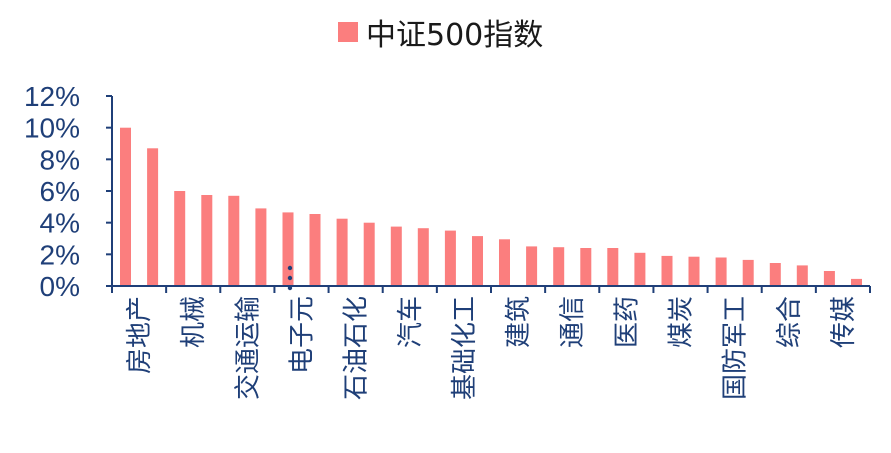 The height and width of the screenshot is (453, 891). I want to click on x-tick-label: 建筑, so click(519, 322).